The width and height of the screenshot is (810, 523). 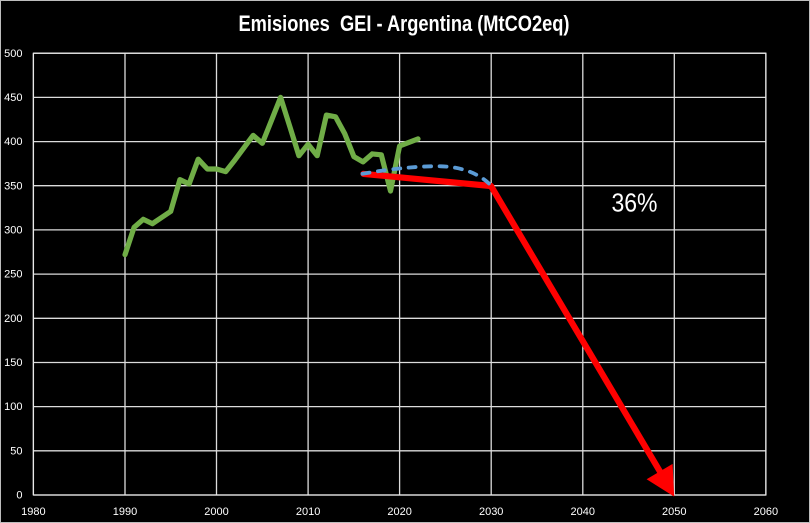 What do you see at coordinates (13, 231) in the screenshot?
I see `svg-text: 300` at bounding box center [13, 231].